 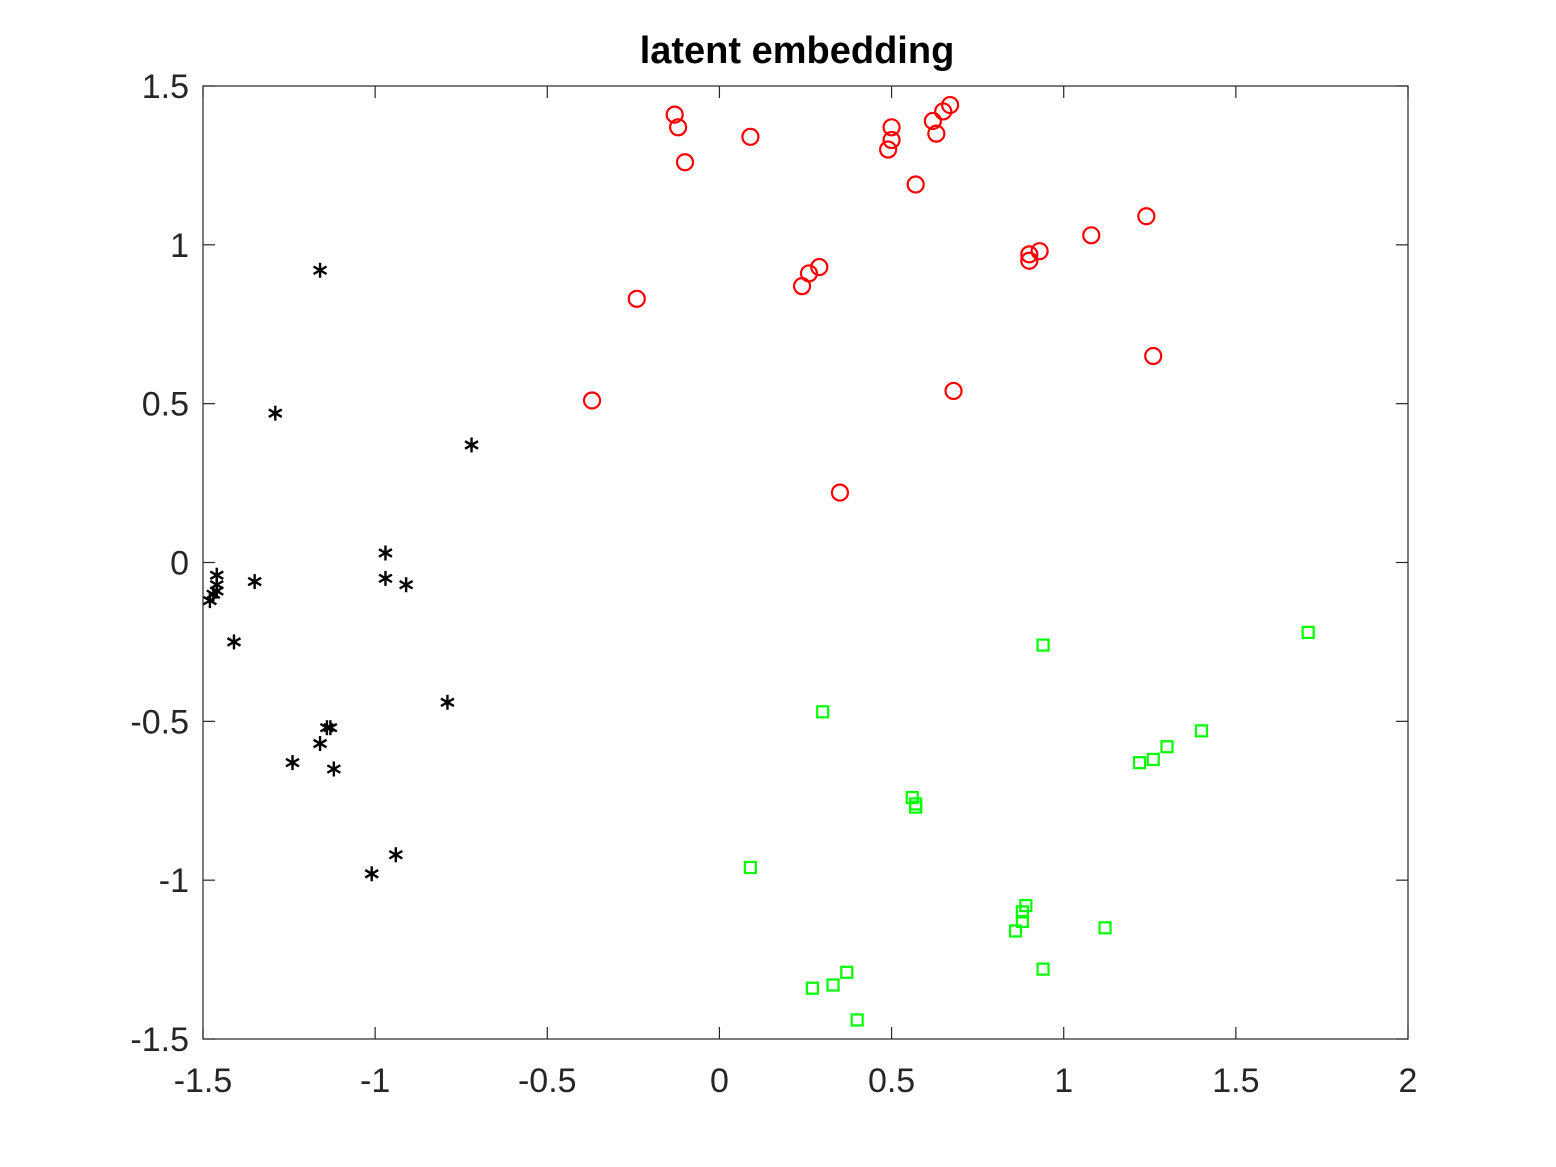 What do you see at coordinates (719, 1081) in the screenshot?
I see `x-tick-label: 0` at bounding box center [719, 1081].